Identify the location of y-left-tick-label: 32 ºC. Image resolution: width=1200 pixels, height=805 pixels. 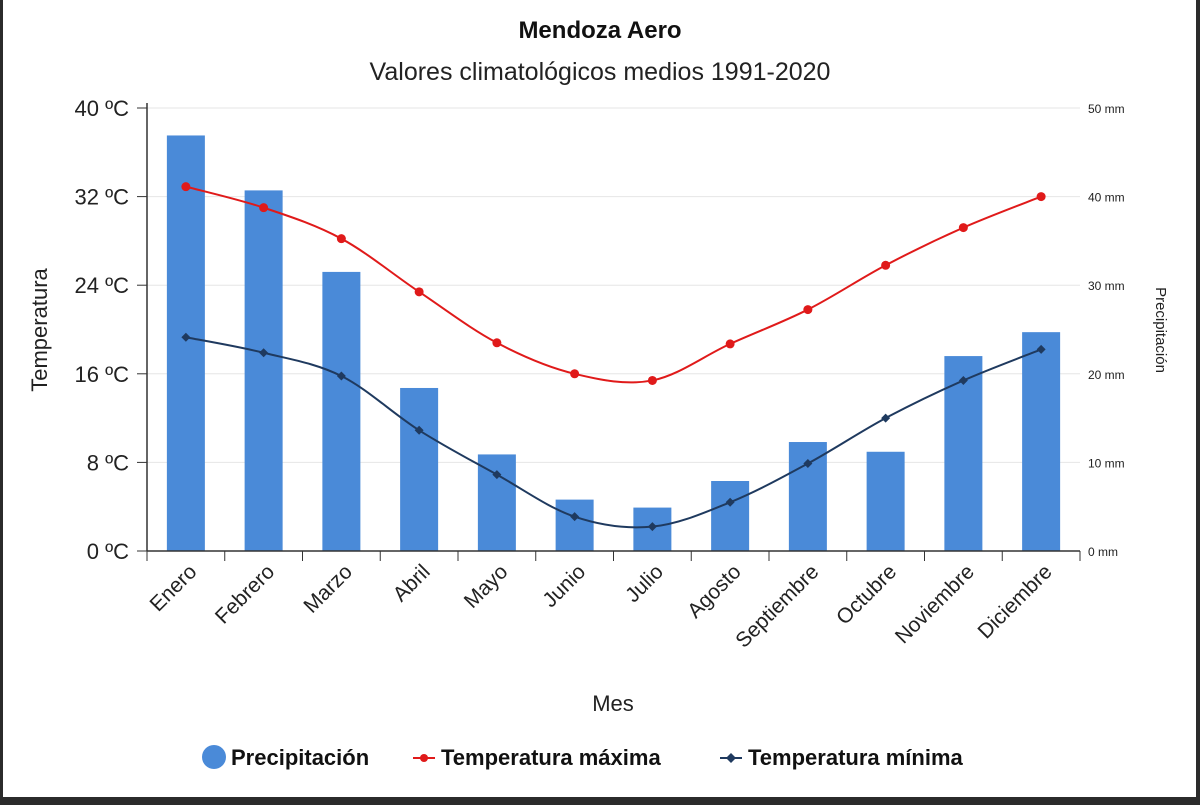
(101, 197).